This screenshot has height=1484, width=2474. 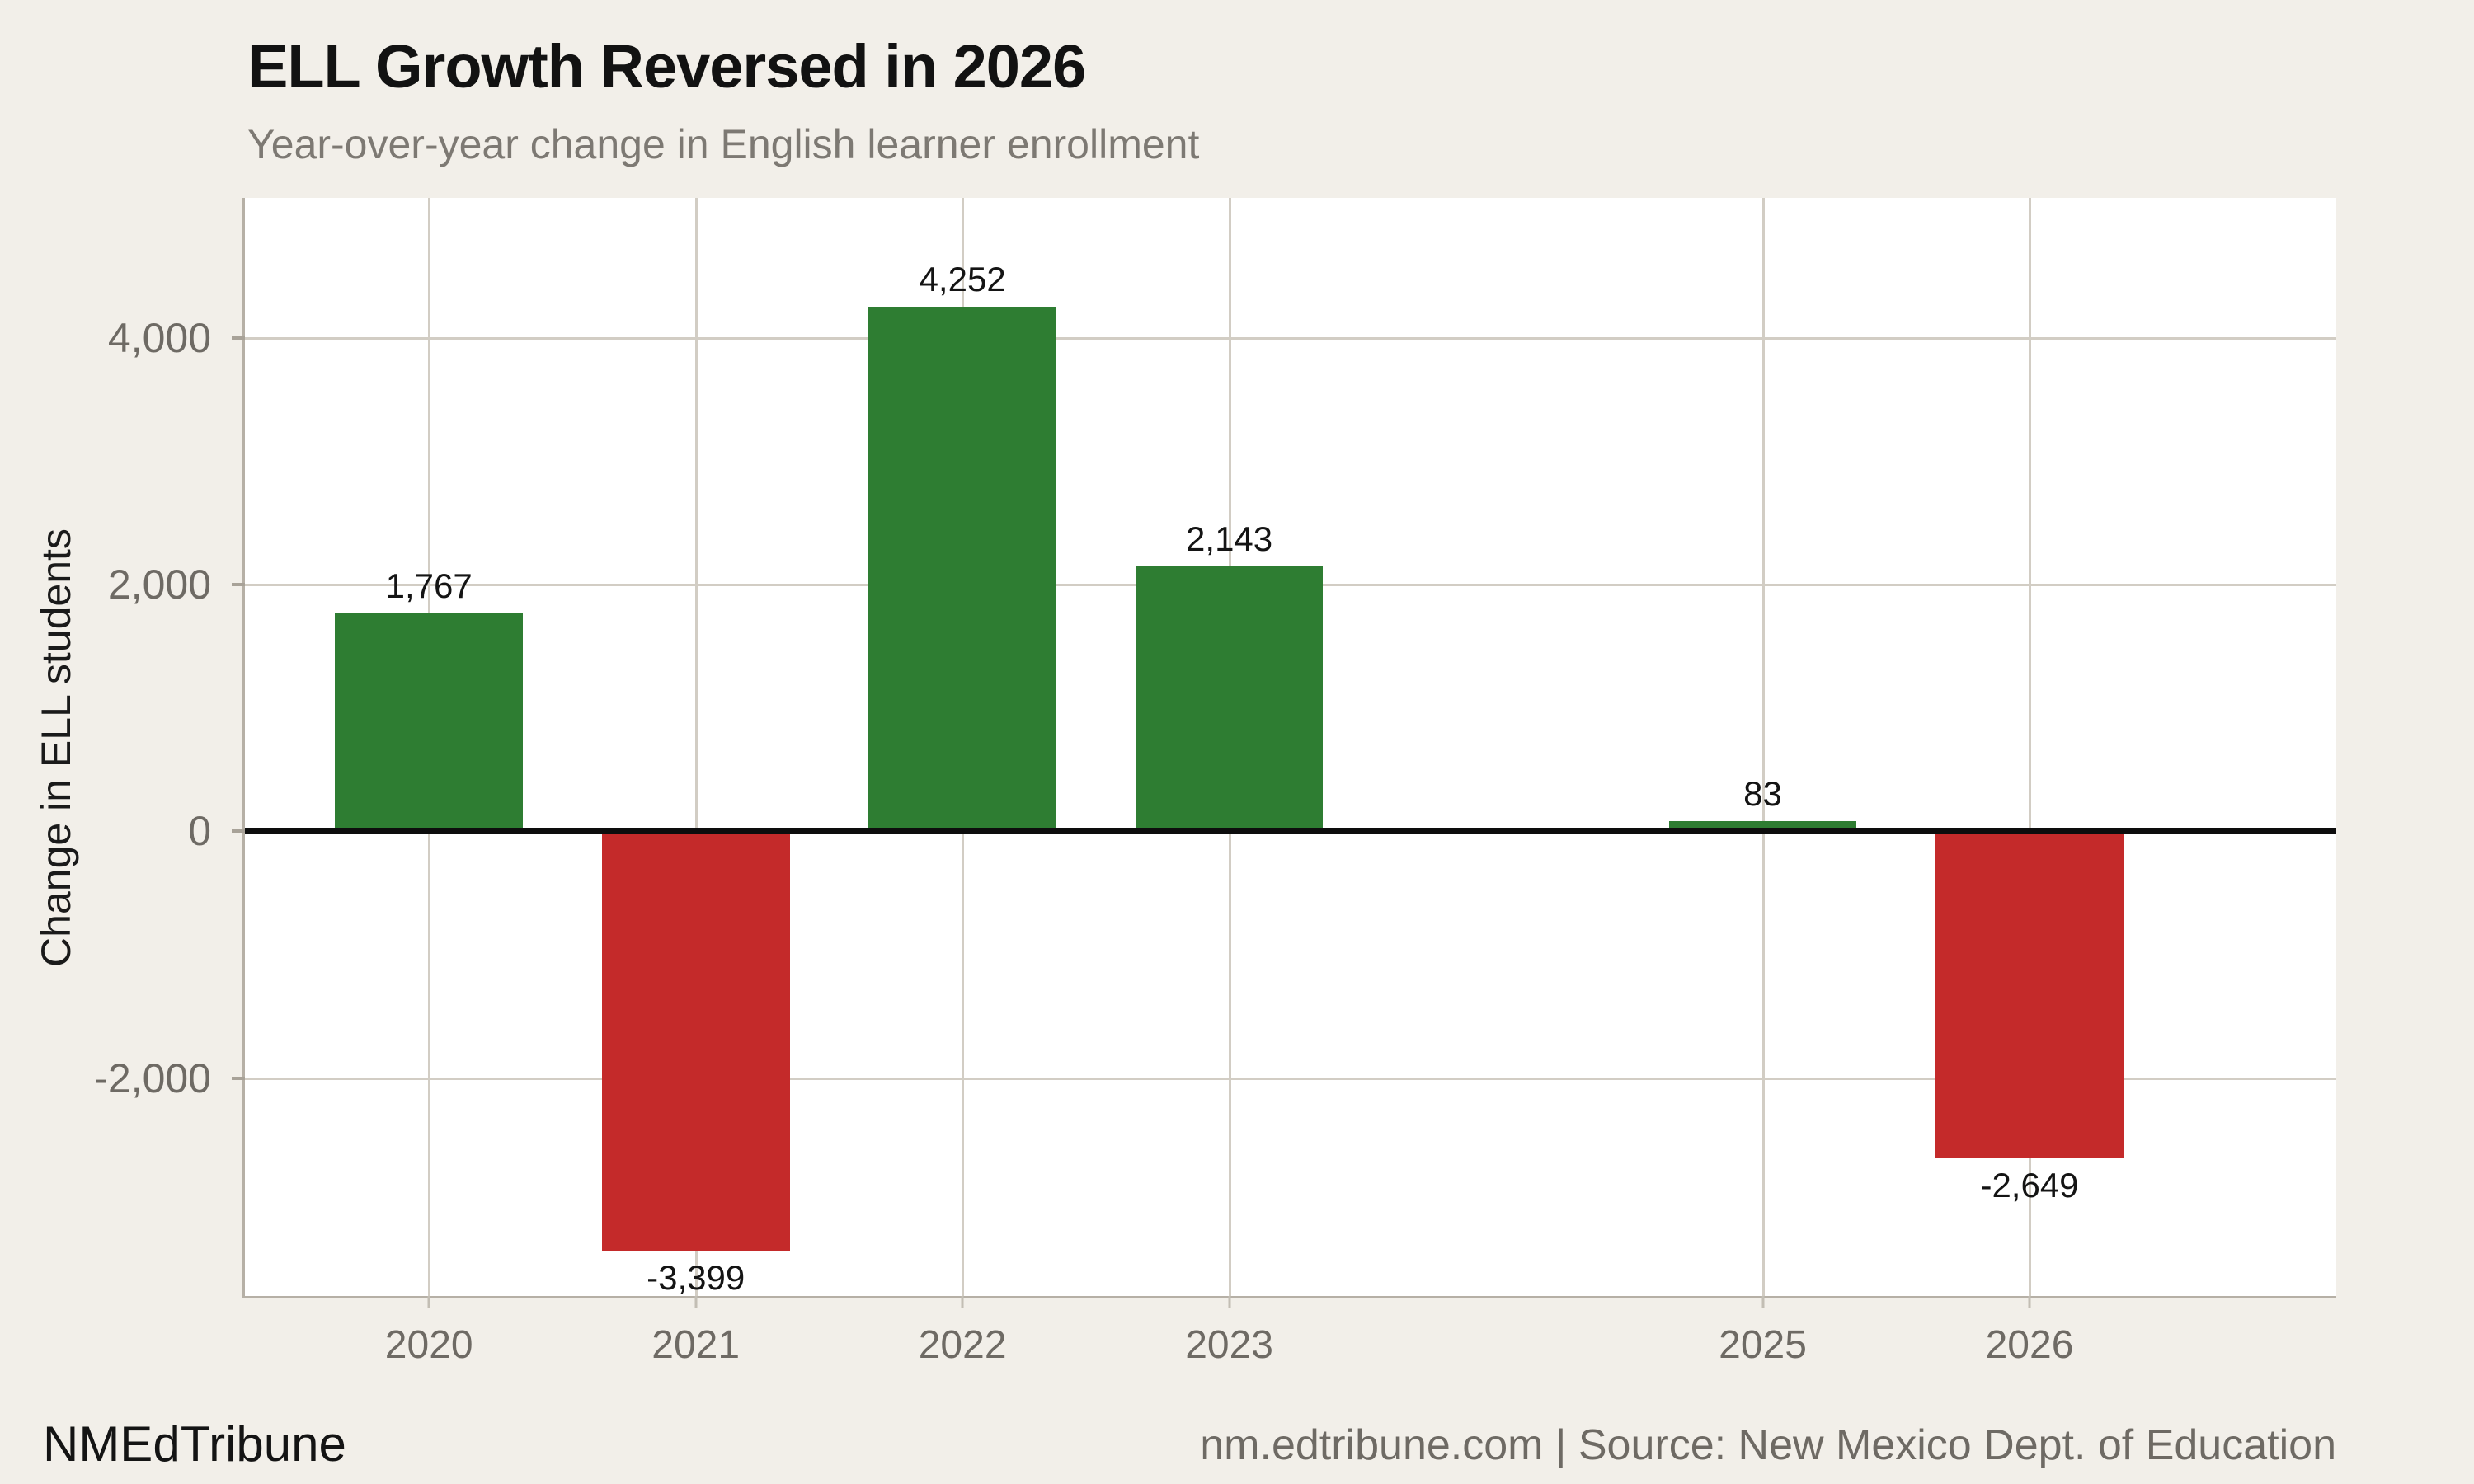 I want to click on zero-baseline, so click(x=1290, y=831).